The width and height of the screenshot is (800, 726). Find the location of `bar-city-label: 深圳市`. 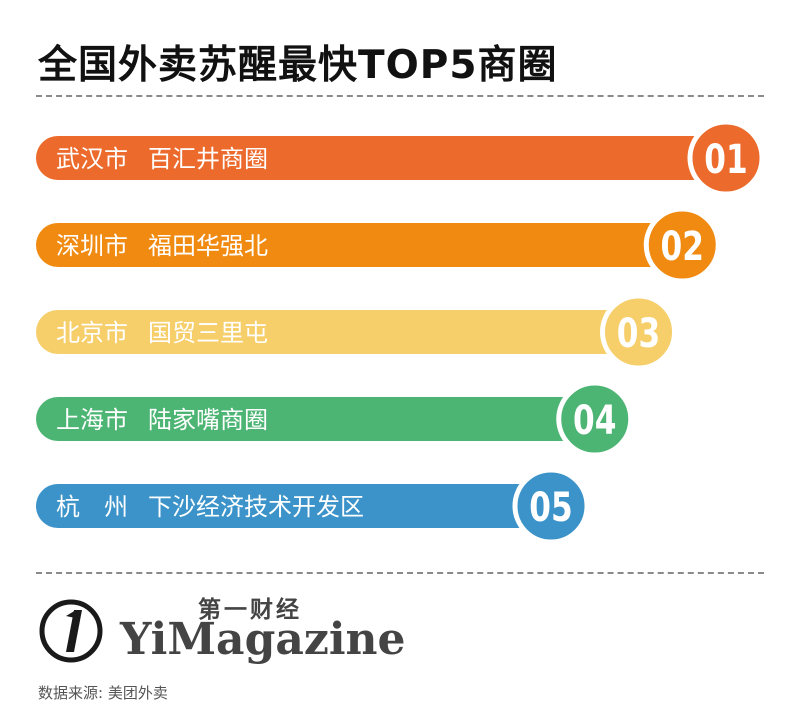

bar-city-label: 深圳市 is located at coordinates (92, 246).